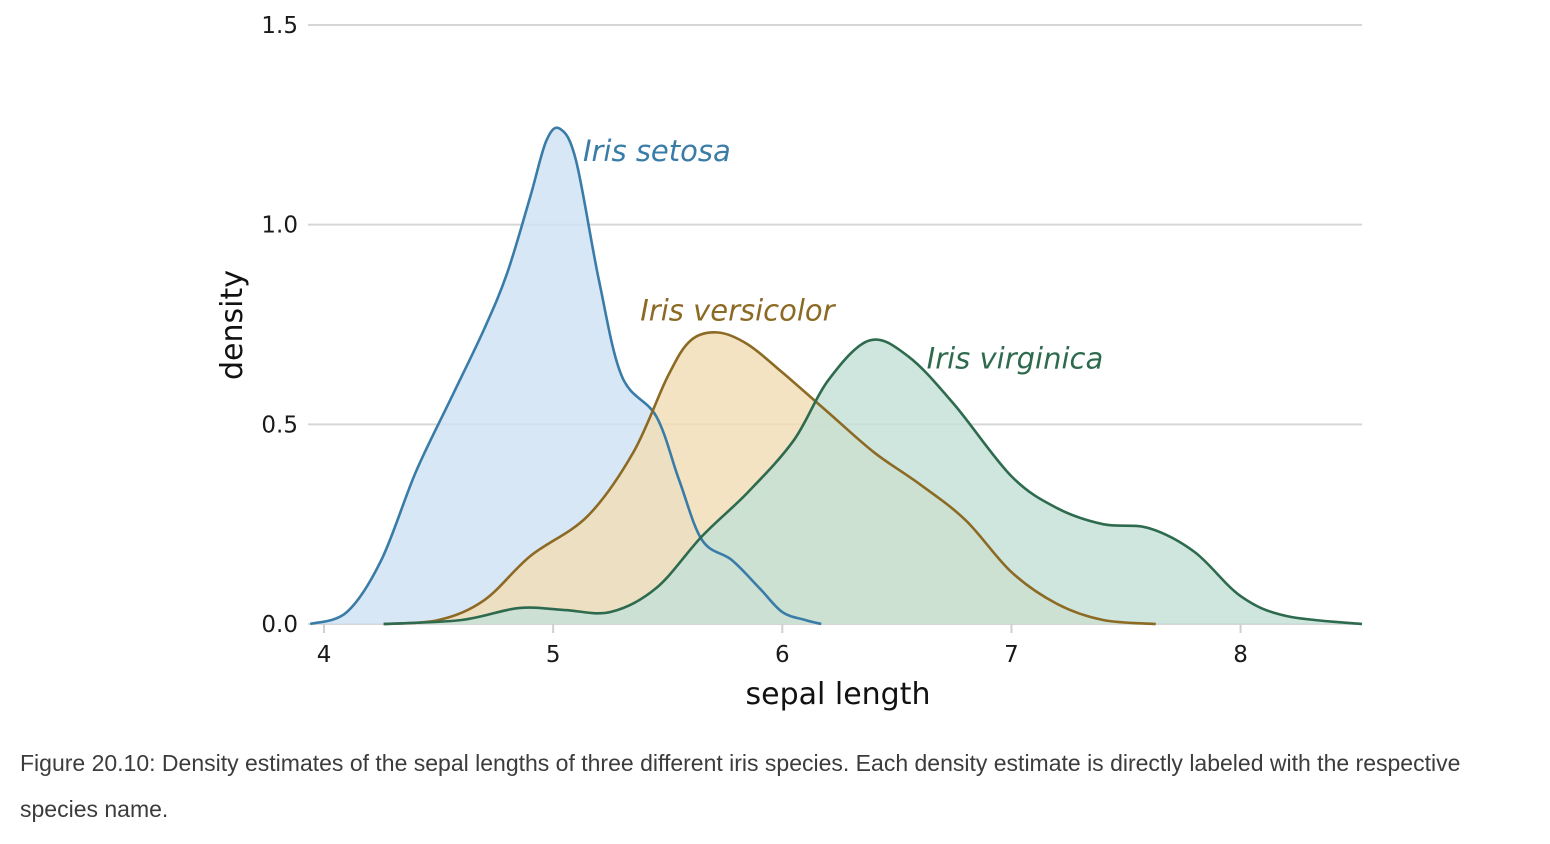  Describe the element at coordinates (782, 655) in the screenshot. I see `x-tick-label: 6` at that location.